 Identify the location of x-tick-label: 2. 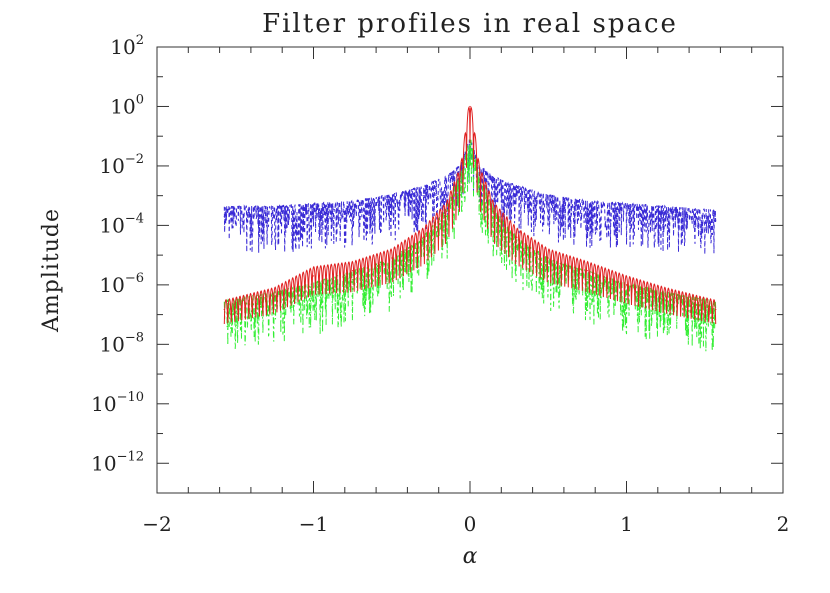
(783, 524).